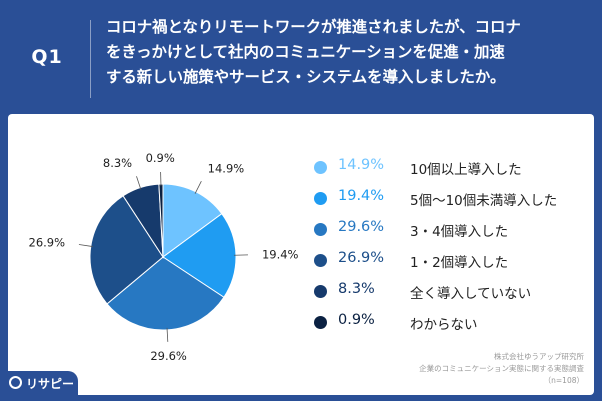 This screenshot has width=602, height=401. Describe the element at coordinates (361, 196) in the screenshot. I see `legend-percent: 19.4%` at that location.